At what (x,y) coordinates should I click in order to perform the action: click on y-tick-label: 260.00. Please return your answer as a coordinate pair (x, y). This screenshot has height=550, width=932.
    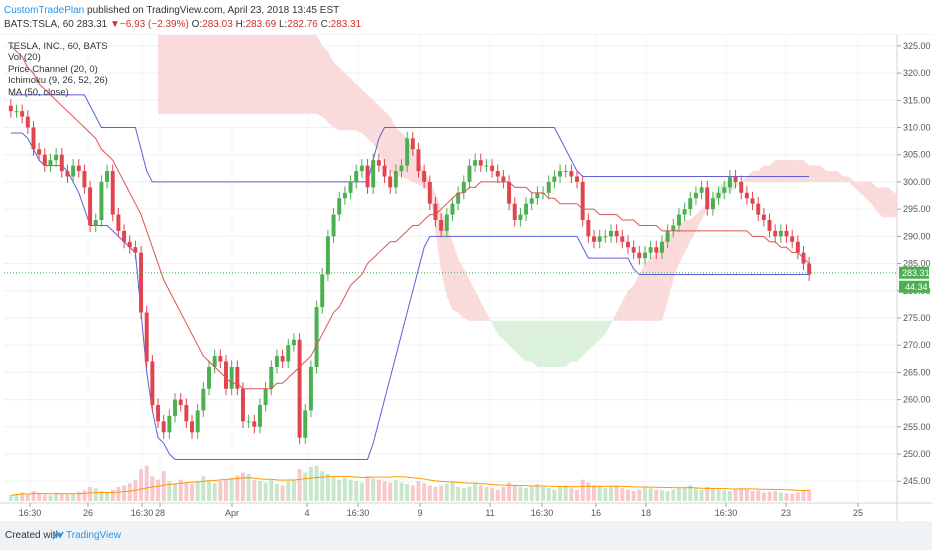
    Looking at the image, I should click on (917, 400).